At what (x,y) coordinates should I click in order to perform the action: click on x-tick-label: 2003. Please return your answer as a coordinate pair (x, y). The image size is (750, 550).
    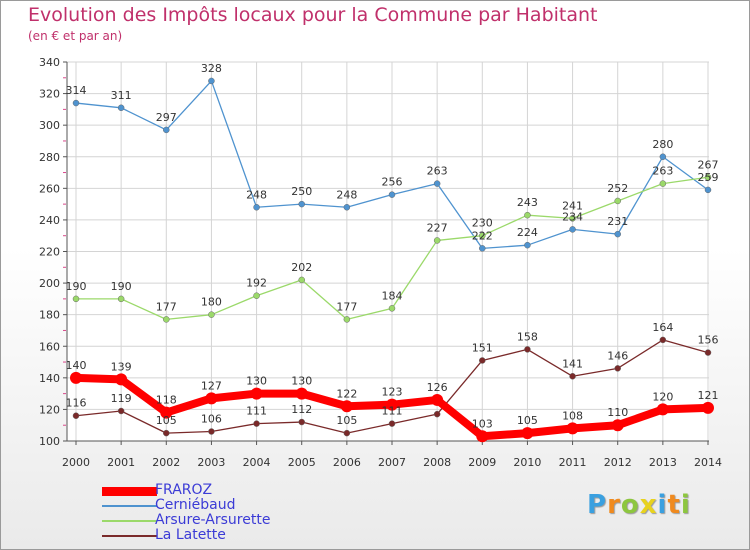
    Looking at the image, I should click on (211, 462).